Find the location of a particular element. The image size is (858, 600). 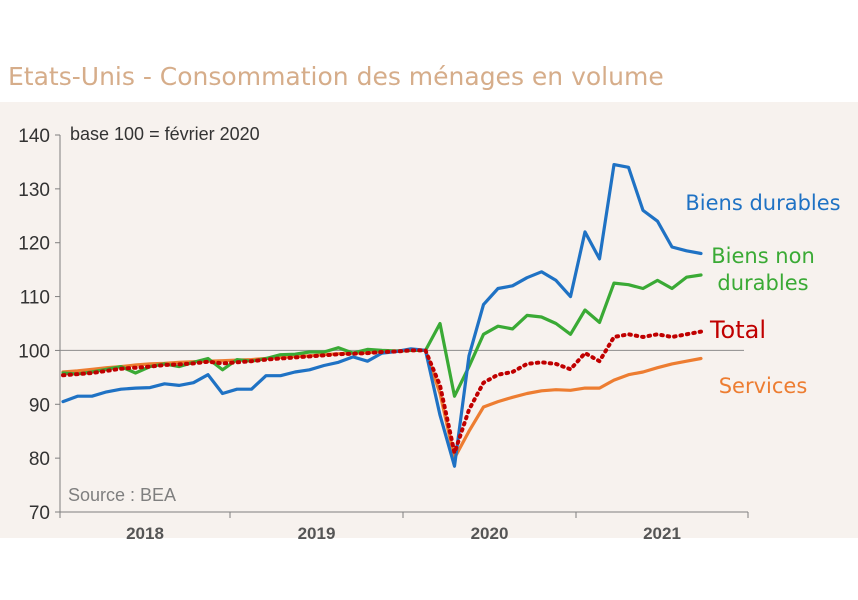

series-label-services: Services is located at coordinates (763, 386).